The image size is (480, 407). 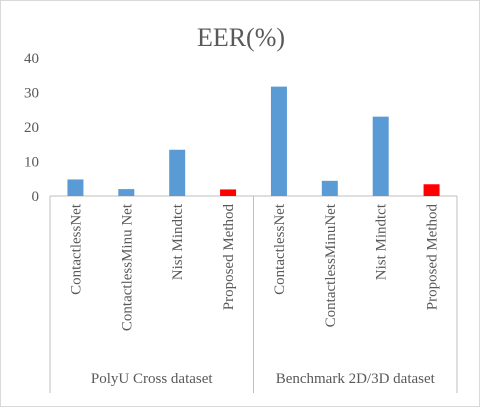 I want to click on group-label: Benchmark 2D/3D dataset, so click(x=356, y=379).